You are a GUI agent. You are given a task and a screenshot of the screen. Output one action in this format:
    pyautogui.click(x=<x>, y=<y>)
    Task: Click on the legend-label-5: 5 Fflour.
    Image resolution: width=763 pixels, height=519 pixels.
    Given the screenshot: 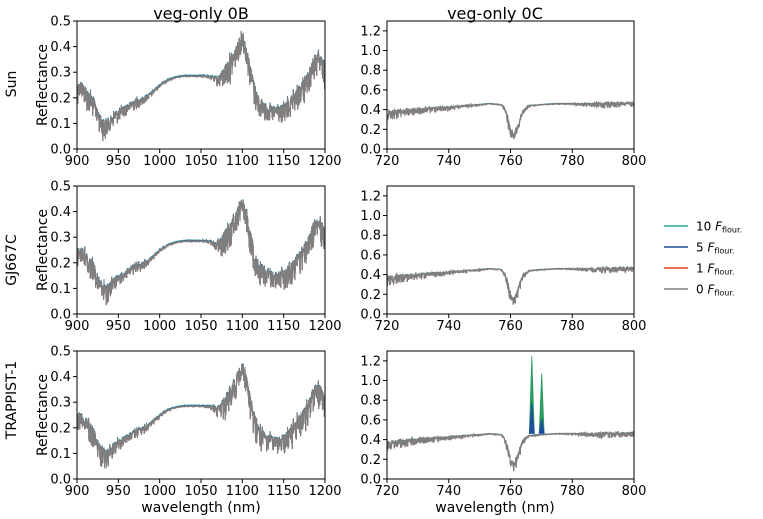 What is the action you would take?
    pyautogui.click(x=715, y=248)
    